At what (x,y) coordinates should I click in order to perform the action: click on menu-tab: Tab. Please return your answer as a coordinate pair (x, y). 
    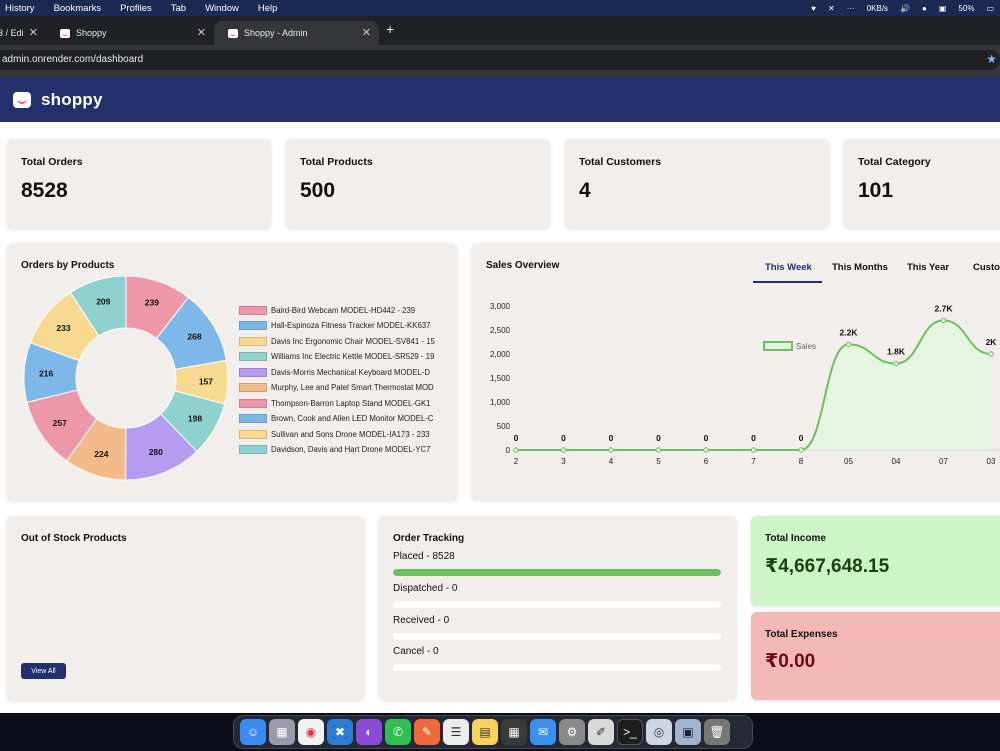
    Looking at the image, I should click on (178, 8).